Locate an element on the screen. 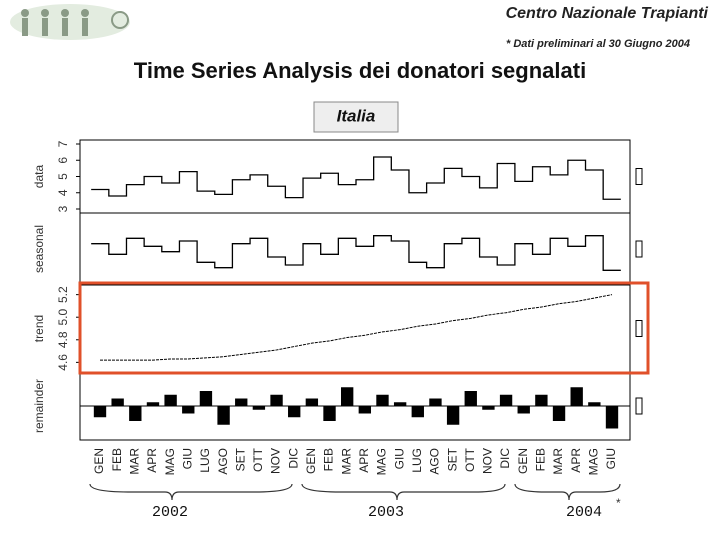  y-tick-label: 4 is located at coordinates (63, 192).